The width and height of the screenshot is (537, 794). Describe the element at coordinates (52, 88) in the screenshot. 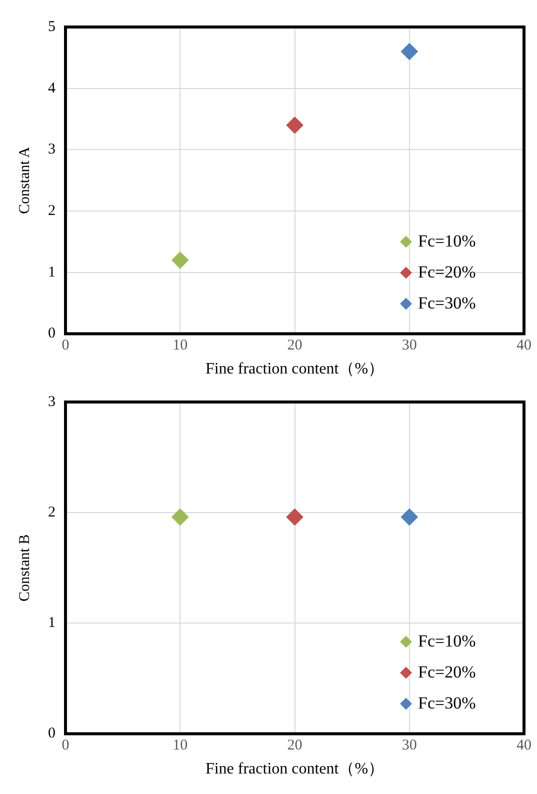

I see `y-tick-label: 4` at that location.